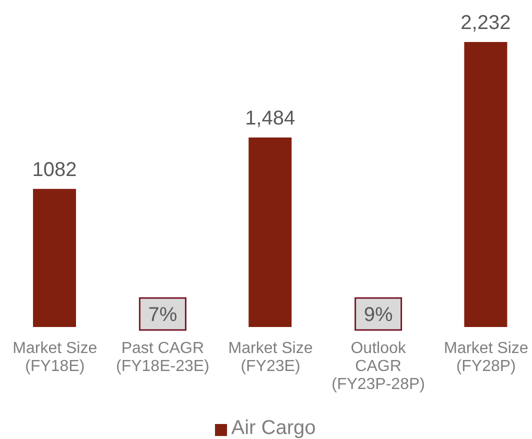  I want to click on data-label: 1082, so click(54, 169).